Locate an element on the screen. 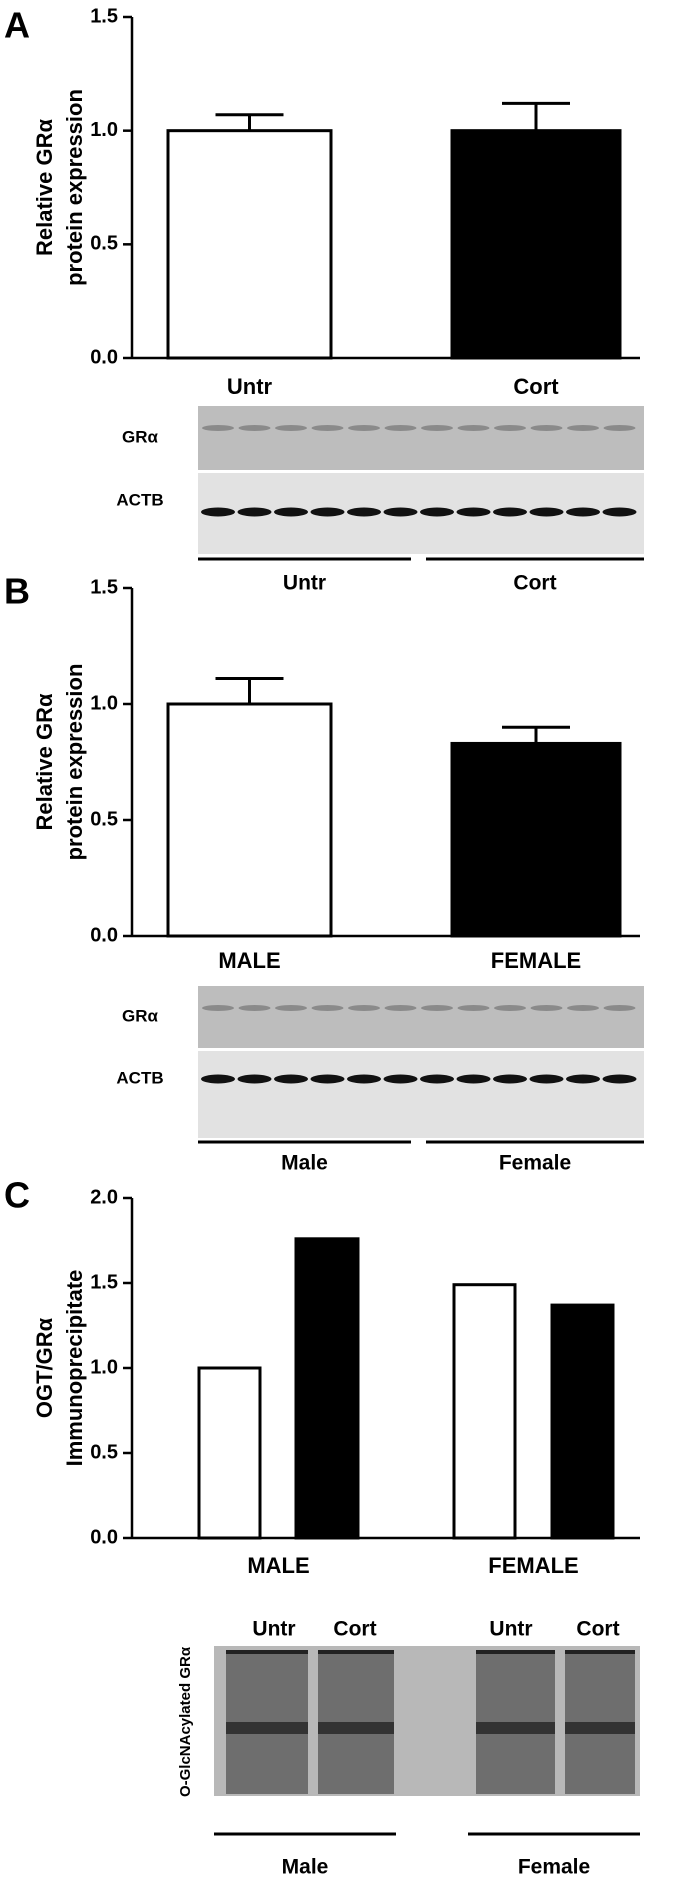 The image size is (675, 1888). group-label: Untr is located at coordinates (304, 583).